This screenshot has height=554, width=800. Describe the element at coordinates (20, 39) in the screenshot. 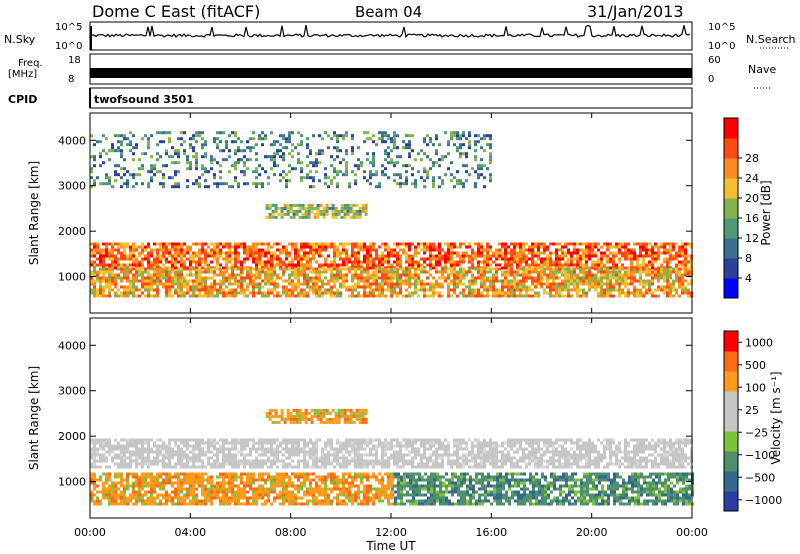

I see `nsky-label: N.Sky` at that location.